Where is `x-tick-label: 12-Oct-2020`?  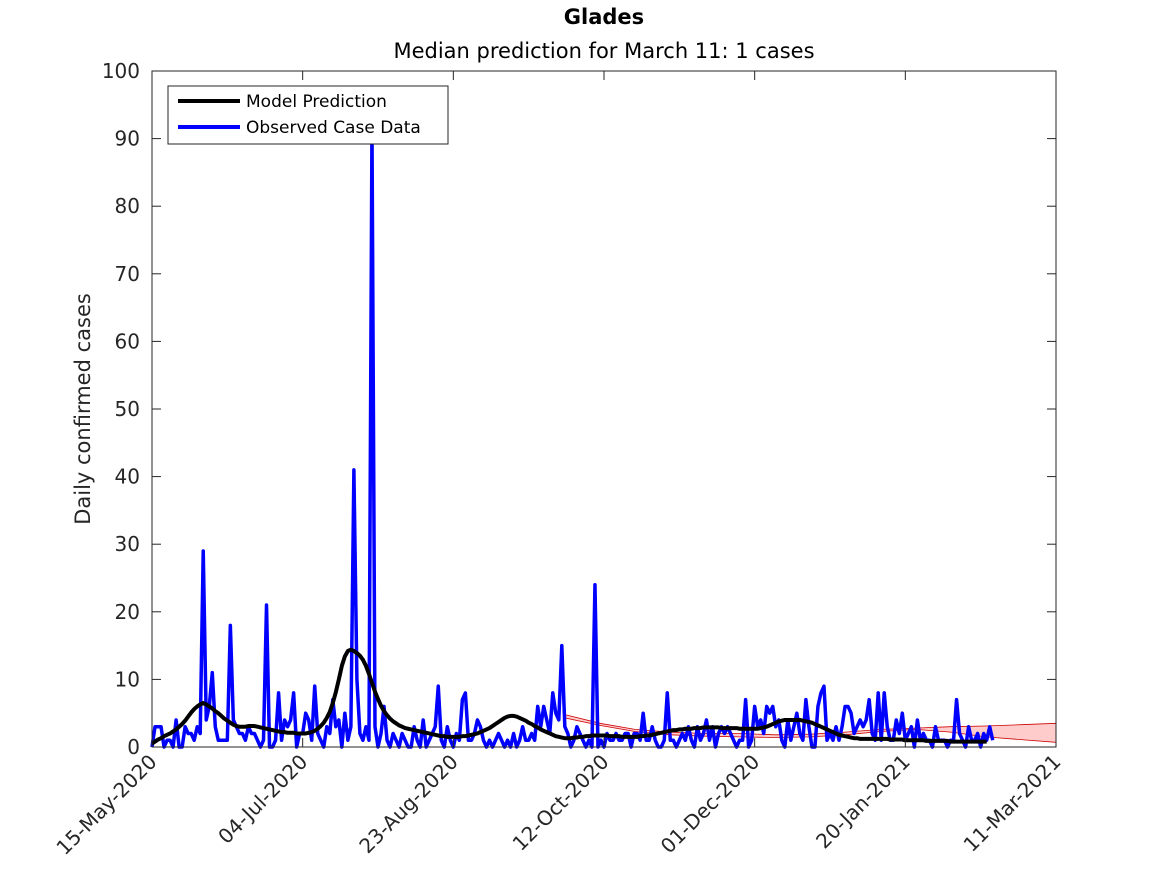 x-tick-label: 12-Oct-2020 is located at coordinates (561, 803).